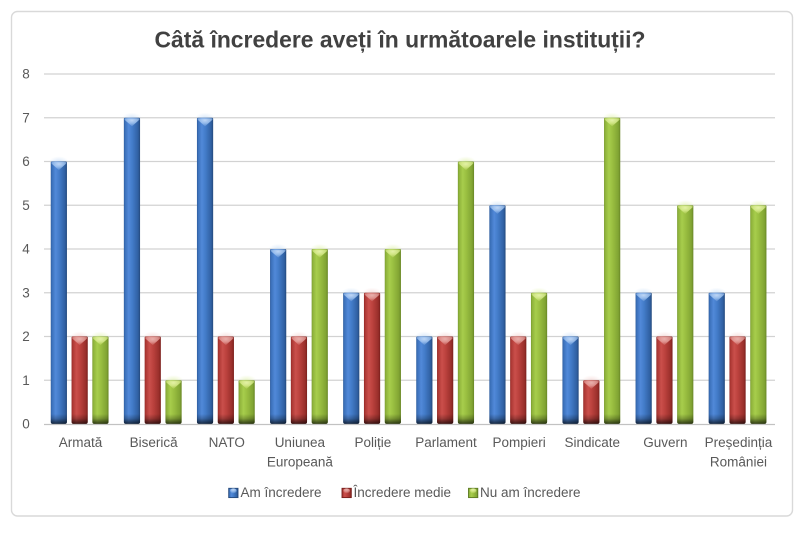  What do you see at coordinates (26, 205) in the screenshot?
I see `svg-text: 5` at bounding box center [26, 205].